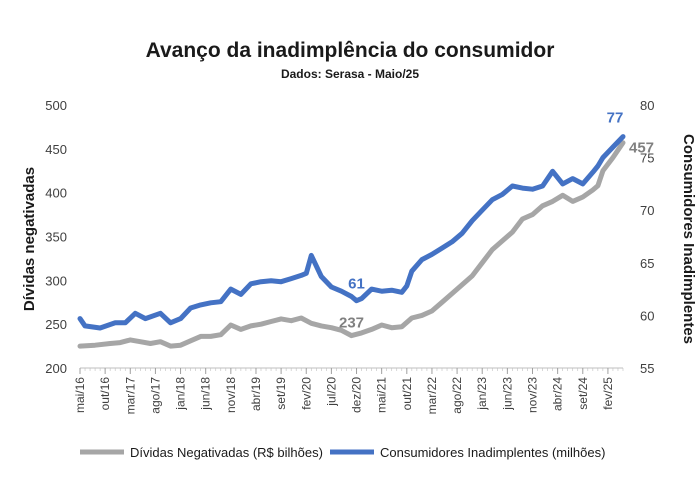 Image resolution: width=700 pixels, height=500 pixels. What do you see at coordinates (533, 395) in the screenshot?
I see `x-tick-label: nov/23` at bounding box center [533, 395].